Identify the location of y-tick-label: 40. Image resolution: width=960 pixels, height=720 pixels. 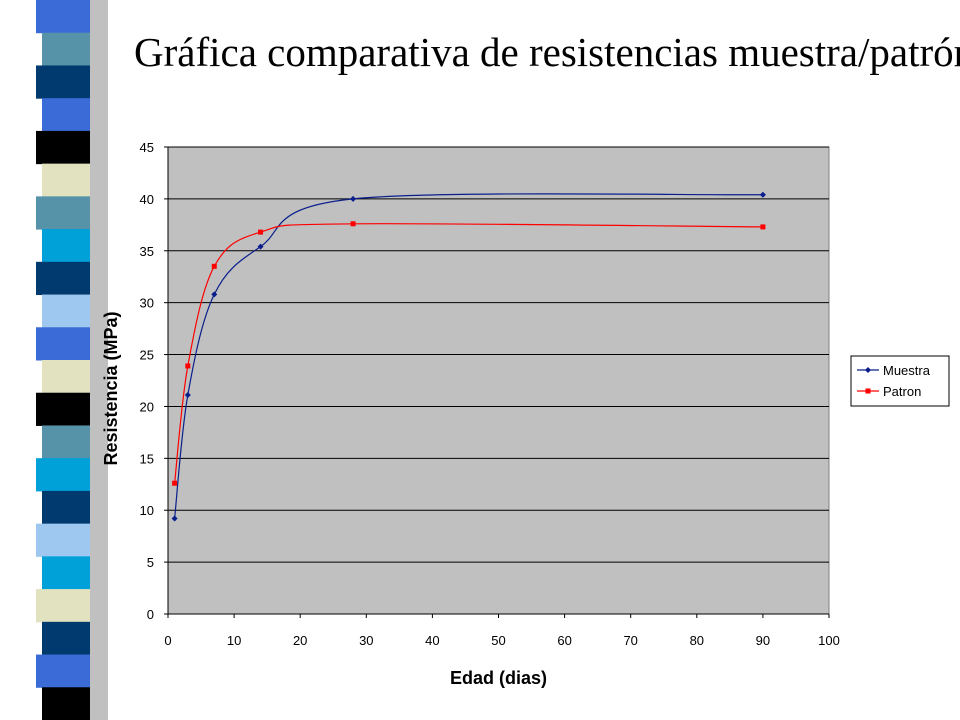
(147, 199).